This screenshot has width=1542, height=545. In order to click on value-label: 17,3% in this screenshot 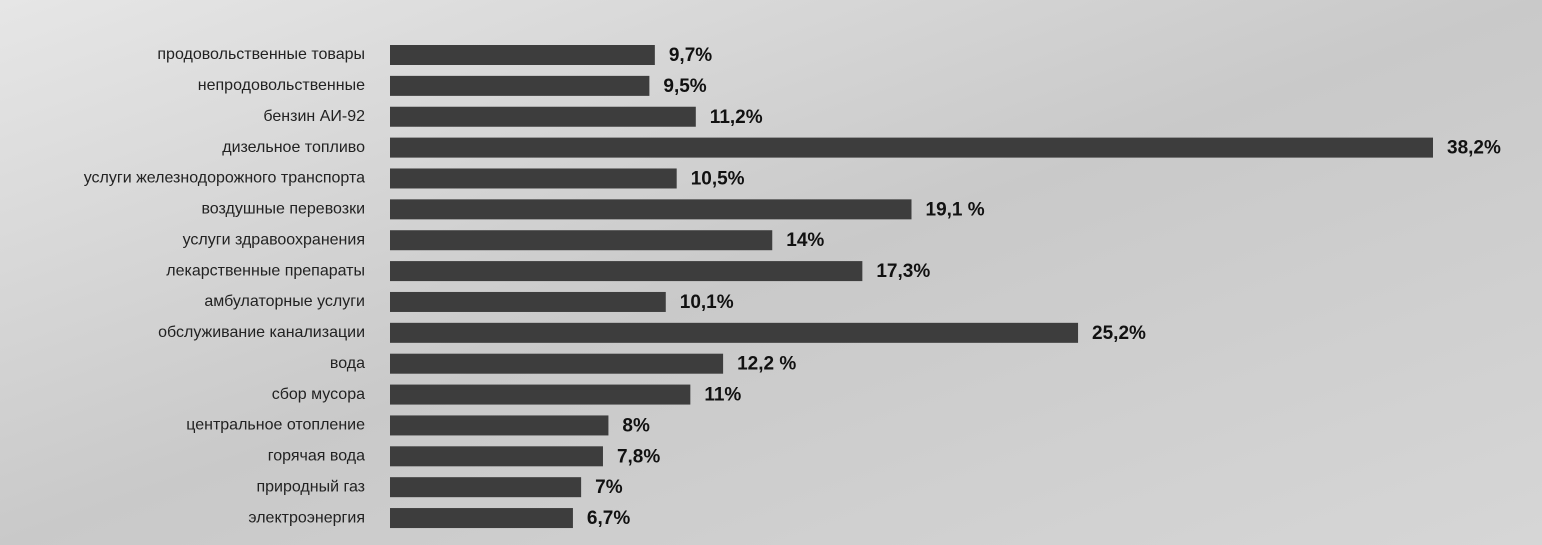, I will do `click(903, 271)`.